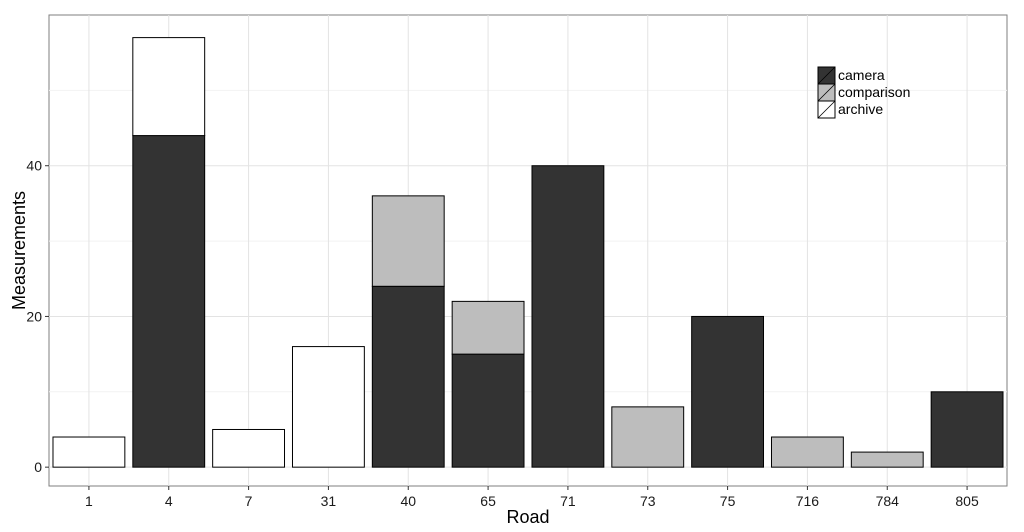  What do you see at coordinates (34, 166) in the screenshot?
I see `y-tick-label: 40` at bounding box center [34, 166].